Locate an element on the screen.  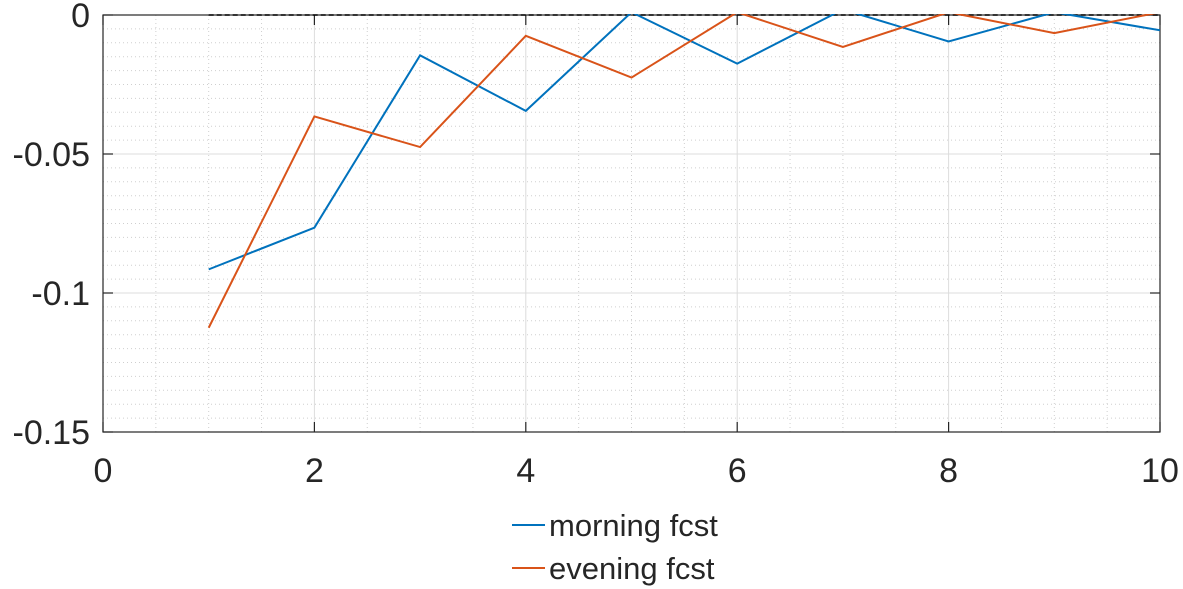
x-tick-label: 0 is located at coordinates (103, 471).